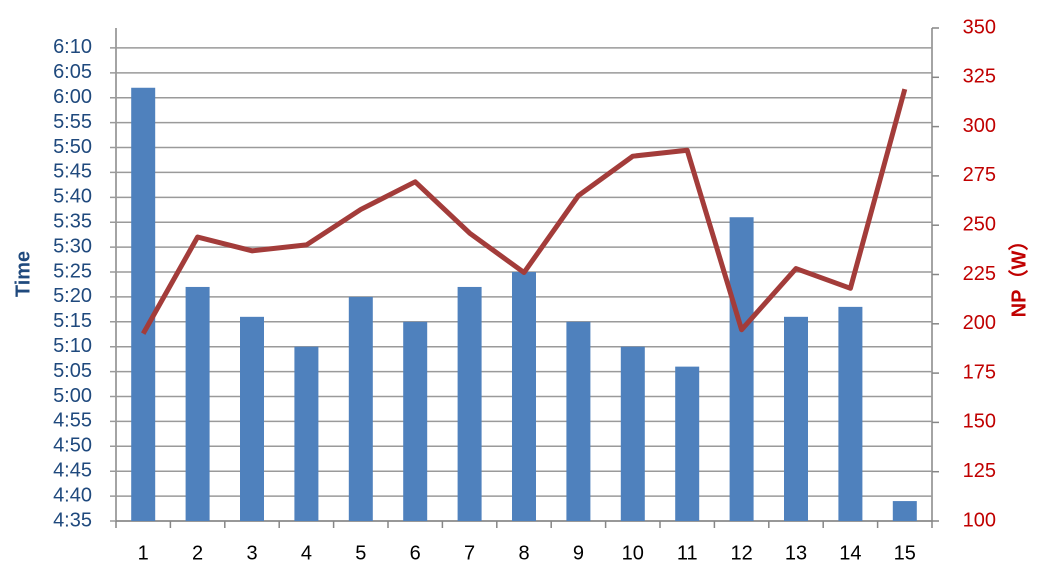 The width and height of the screenshot is (1041, 584). I want to click on y2-tick-label: 225, so click(979, 274).